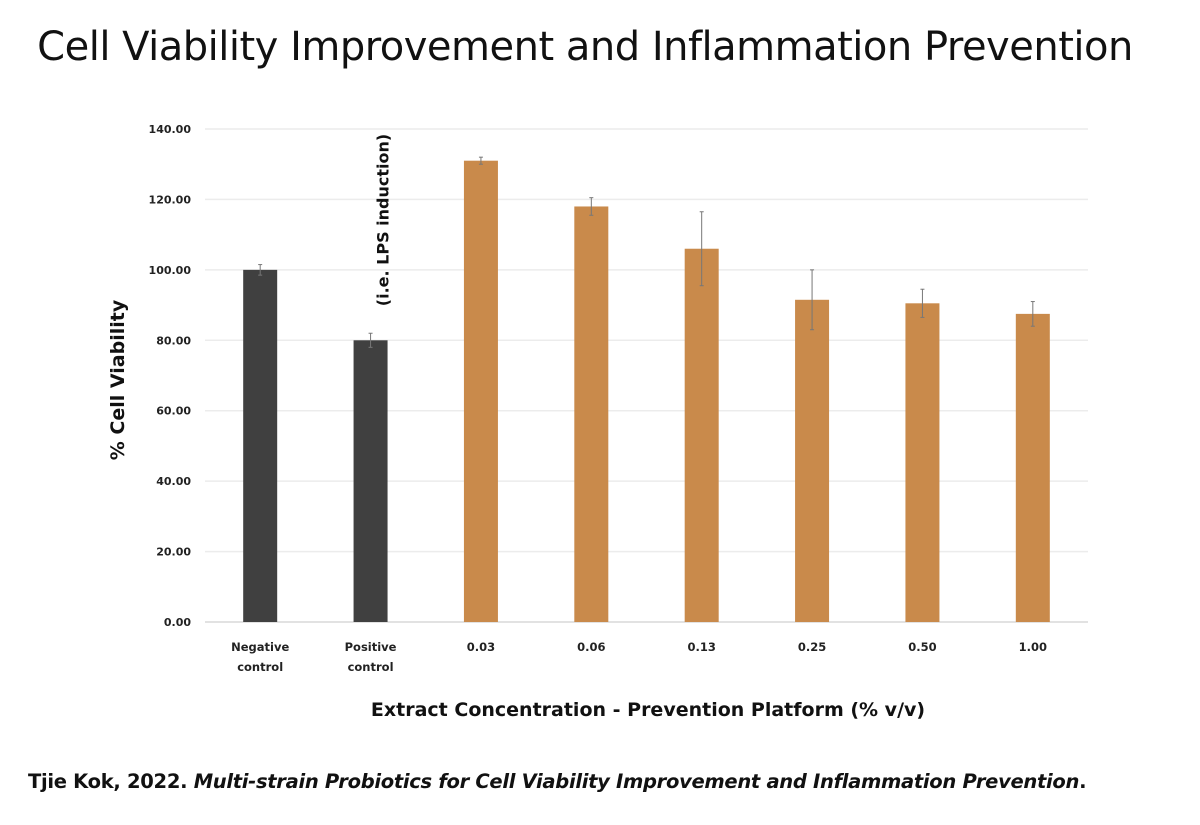 This screenshot has width=1200, height=825. Describe the element at coordinates (1033, 647) in the screenshot. I see `x-category-label: 1.00` at that location.